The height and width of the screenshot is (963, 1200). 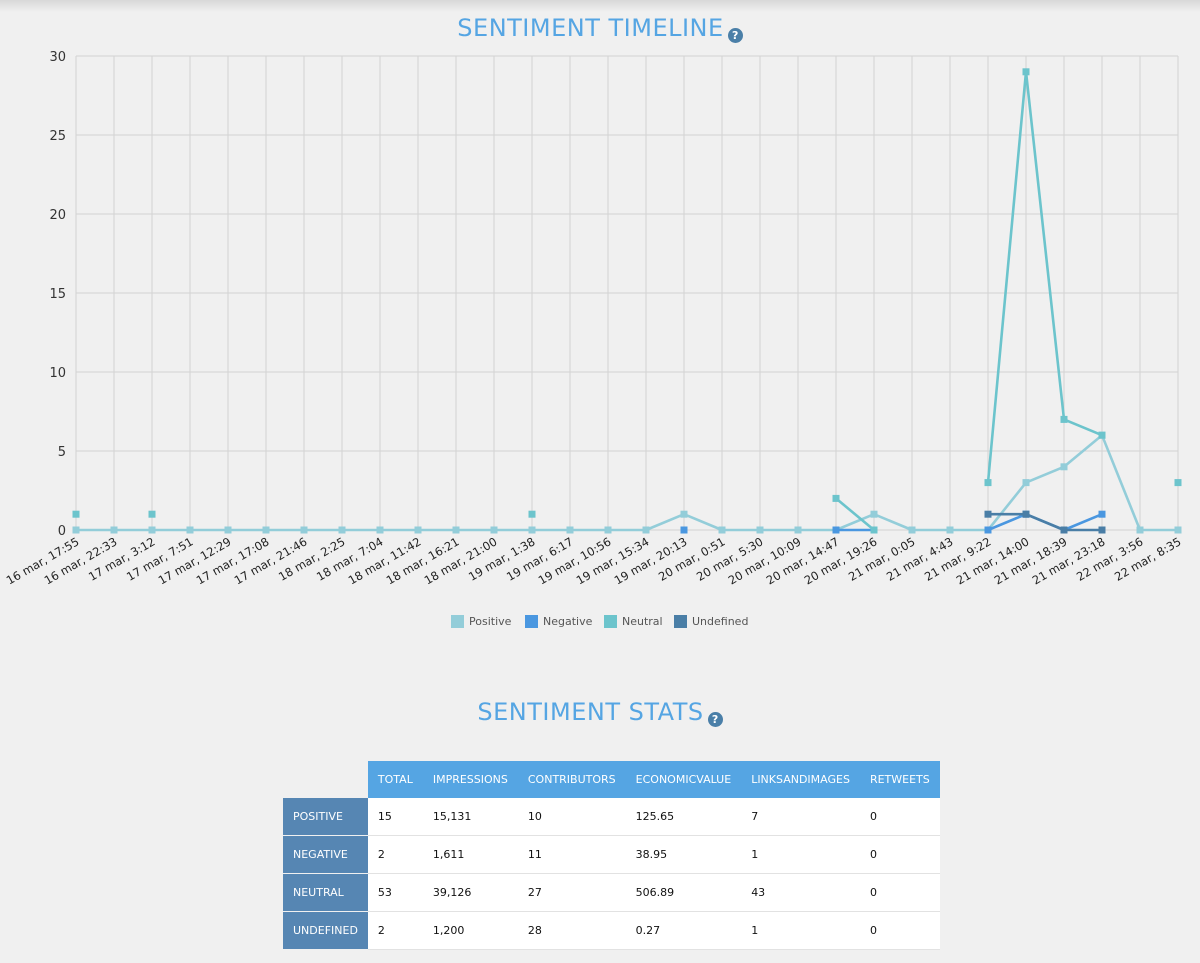 What do you see at coordinates (571, 854) in the screenshot?
I see `table-cell: 11` at bounding box center [571, 854].